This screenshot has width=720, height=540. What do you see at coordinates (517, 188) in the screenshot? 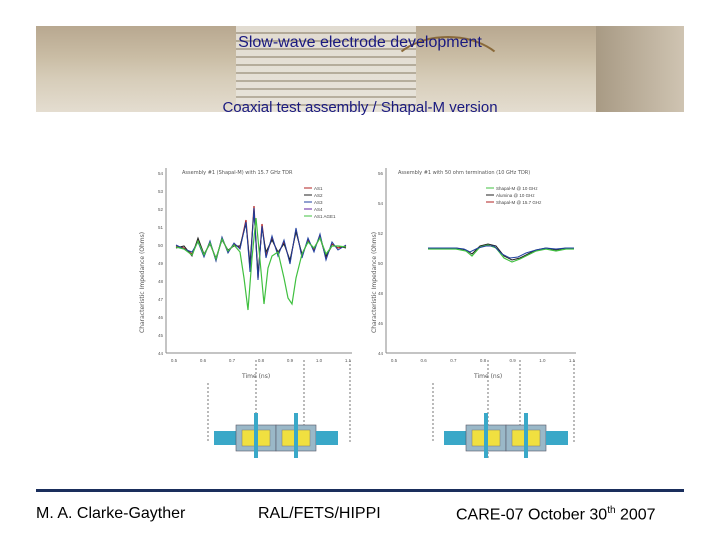
I see `right-legend-1: Shapal-M @ 10 GHz` at bounding box center [517, 188].